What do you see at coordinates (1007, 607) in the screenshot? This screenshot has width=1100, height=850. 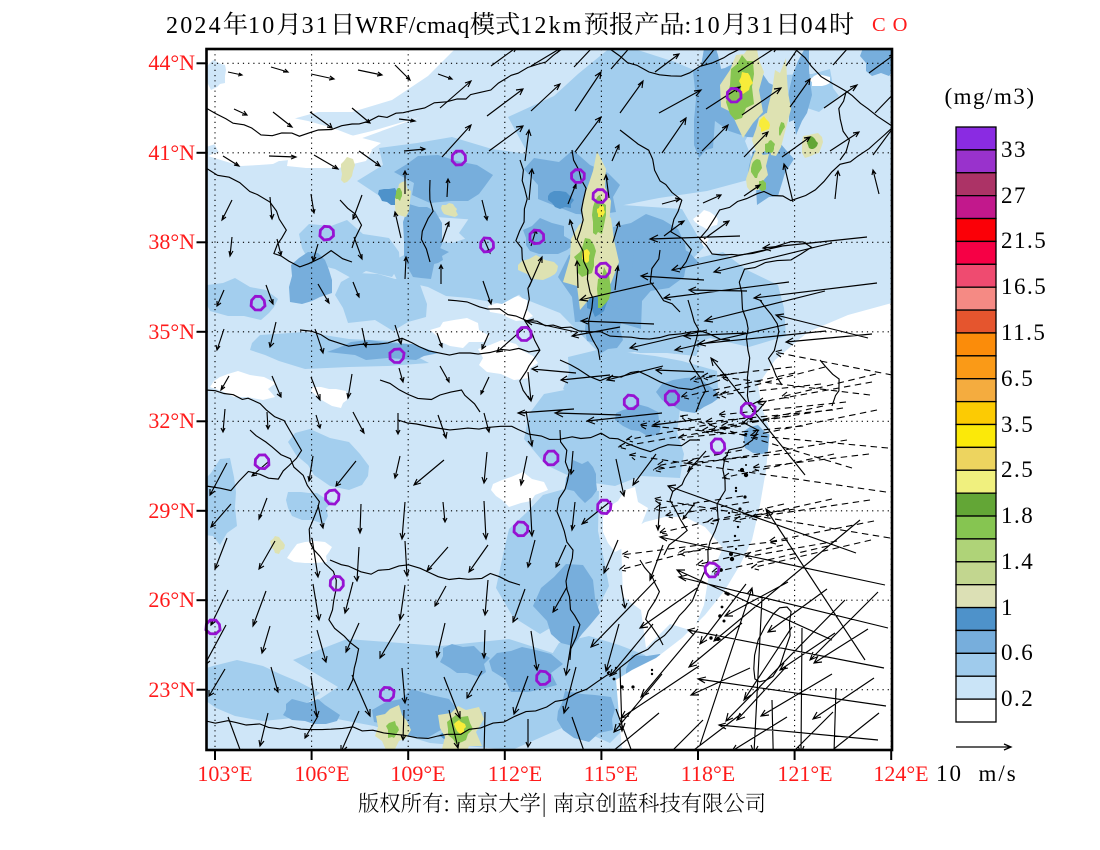 I see `svg-text: 1` at bounding box center [1007, 607].